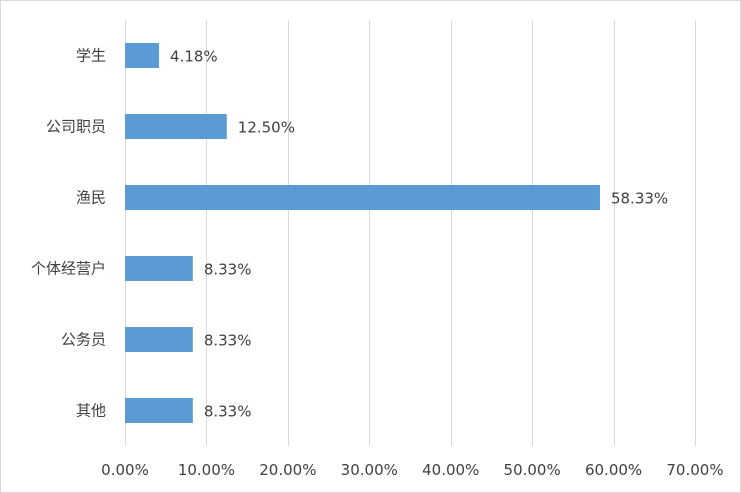 This screenshot has height=493, width=741. What do you see at coordinates (206, 470) in the screenshot?
I see `x-tick-label: 10.00%` at bounding box center [206, 470].